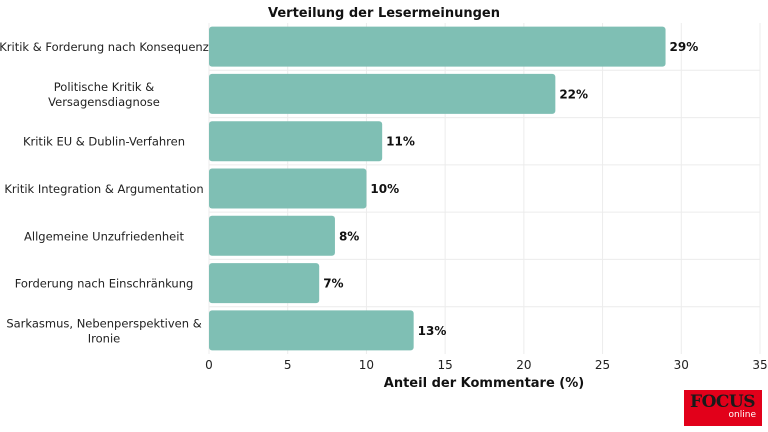  I want to click on x-tick-label: 20, so click(523, 365).